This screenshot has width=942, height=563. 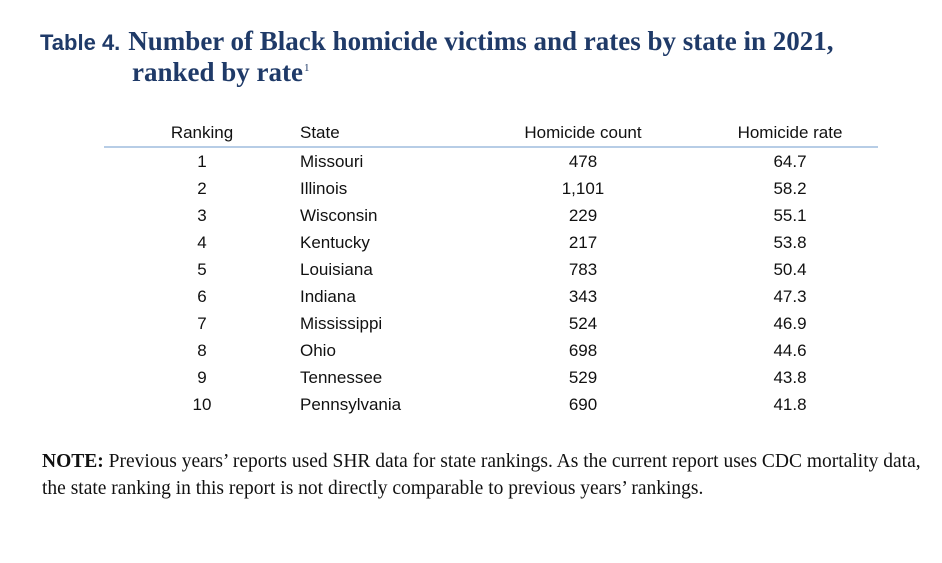 I want to click on cell-rate: 44.6, so click(x=790, y=350).